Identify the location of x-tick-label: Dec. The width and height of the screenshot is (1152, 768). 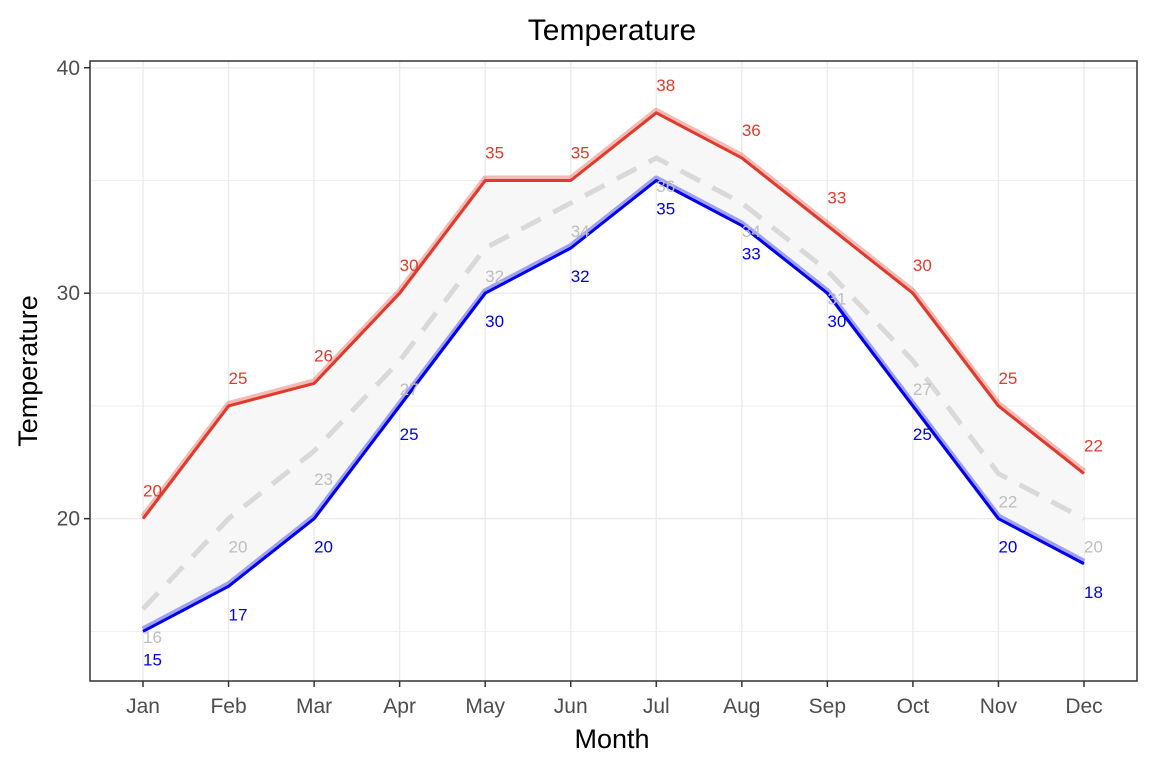
(1083, 706).